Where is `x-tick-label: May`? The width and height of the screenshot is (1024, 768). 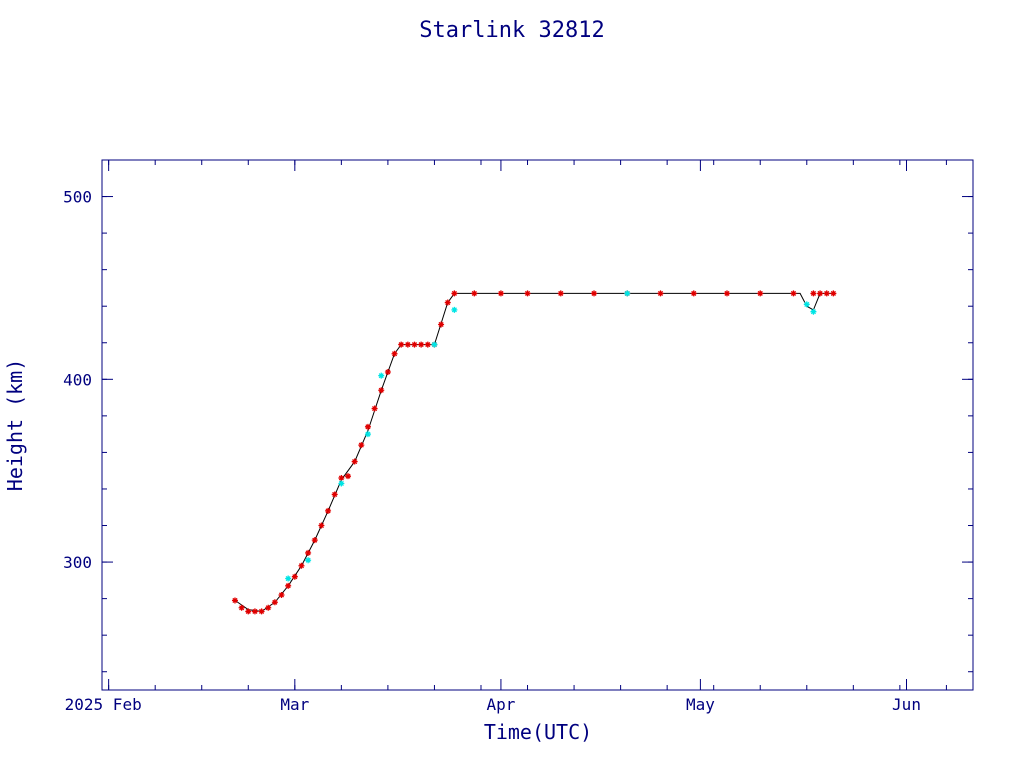
x-tick-label: May is located at coordinates (700, 704).